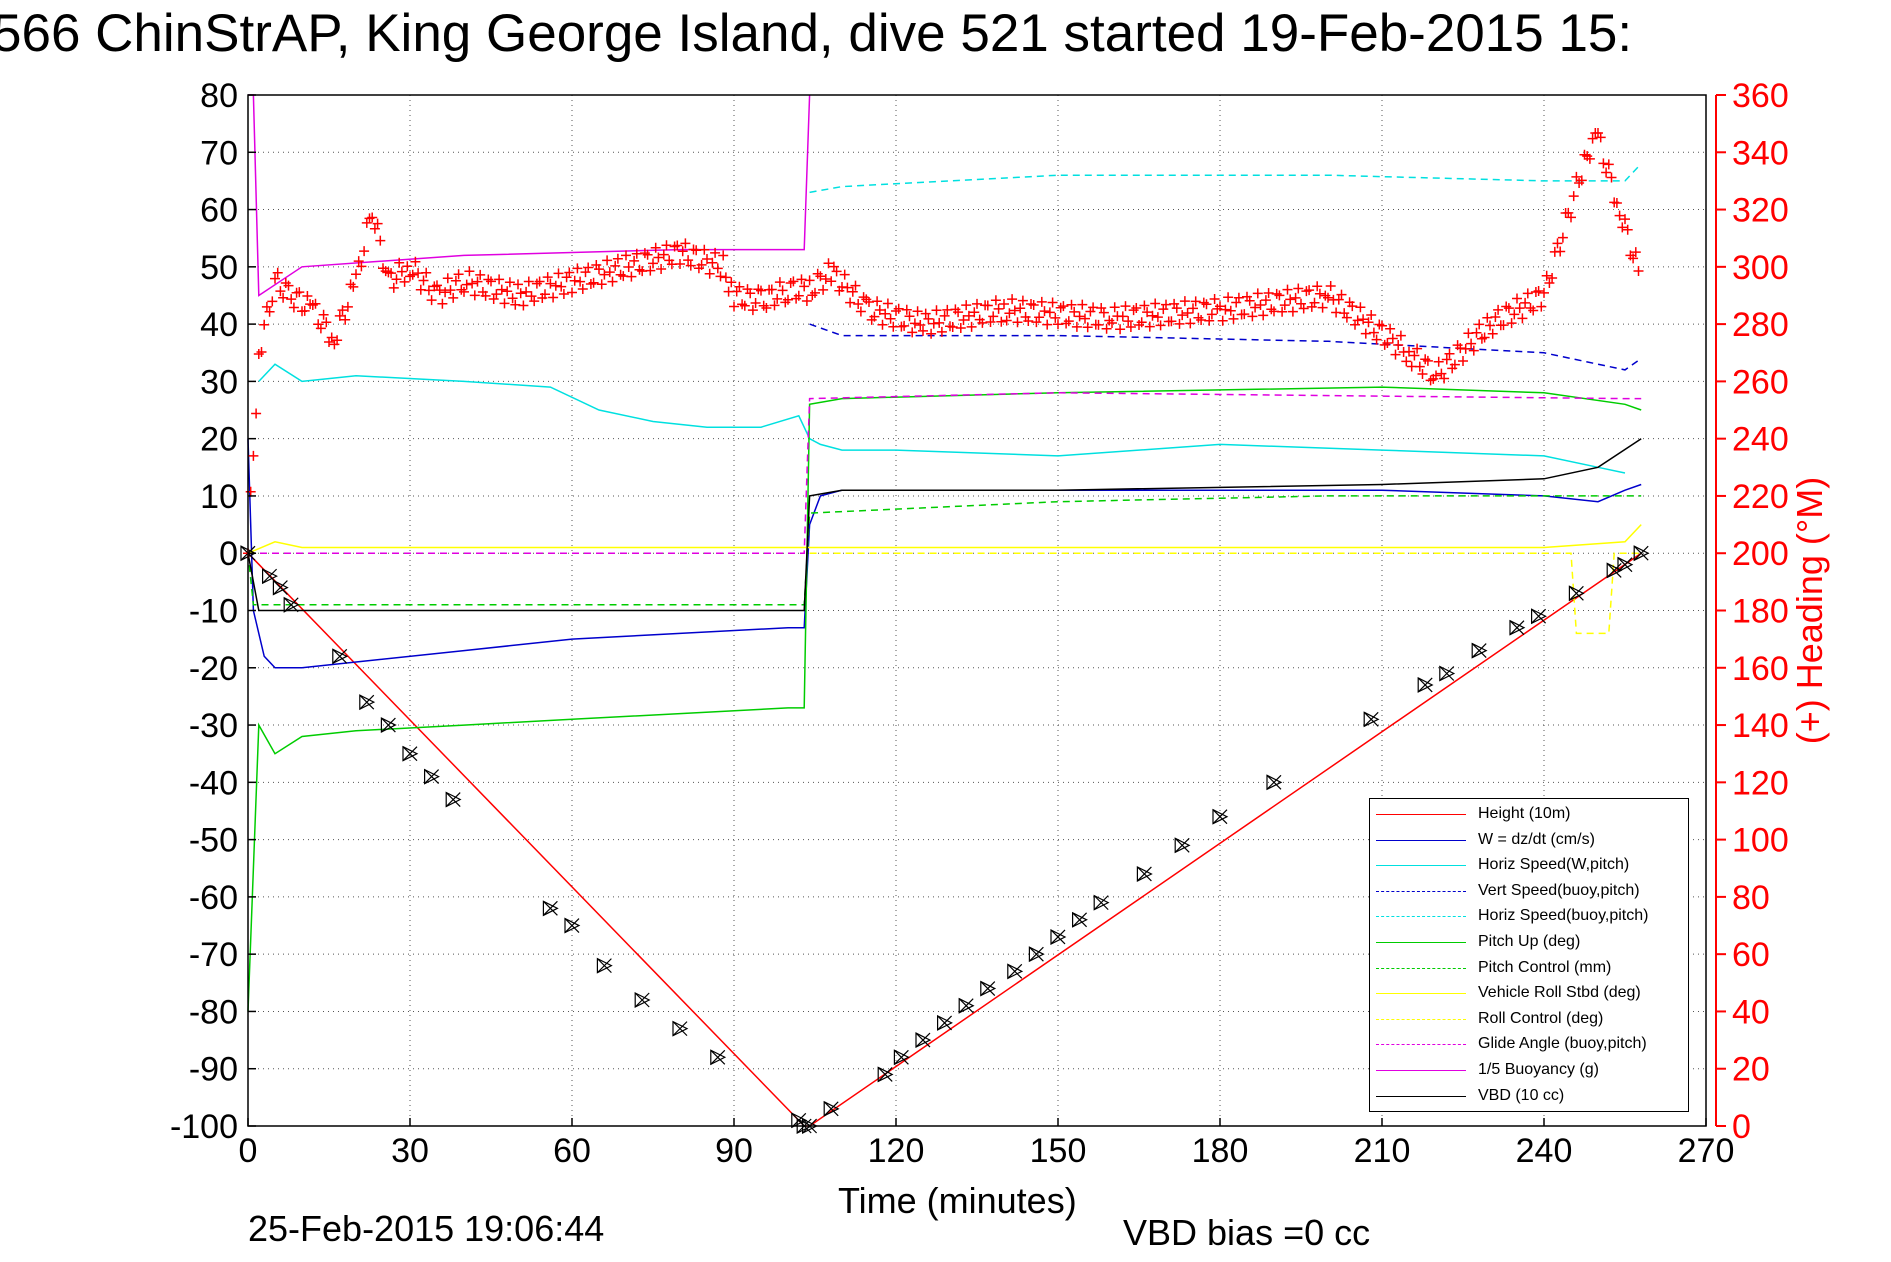 Image resolution: width=1891 pixels, height=1262 pixels. What do you see at coordinates (986, 1144) in the screenshot?
I see `x-axis-ticks: 0 30 60 90 120 150 180 210 240 270` at bounding box center [986, 1144].